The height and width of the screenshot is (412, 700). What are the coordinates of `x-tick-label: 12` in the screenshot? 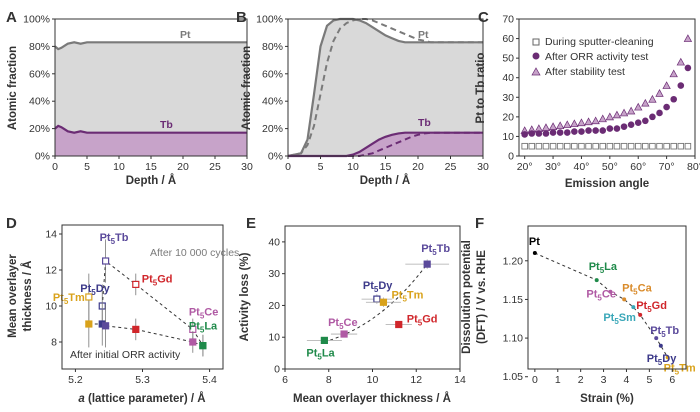 It's located at (416, 380).